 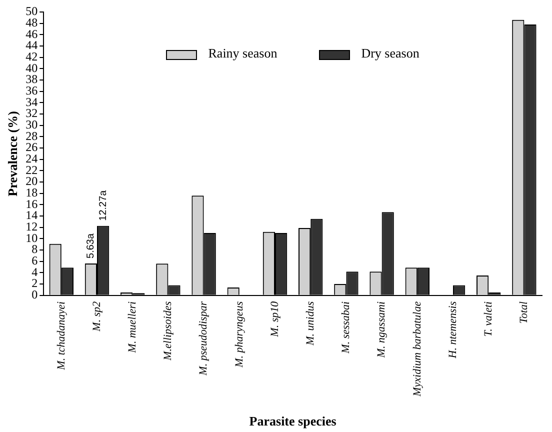 What do you see at coordinates (32, 57) in the screenshot?
I see `y-tick-label: 42` at bounding box center [32, 57].